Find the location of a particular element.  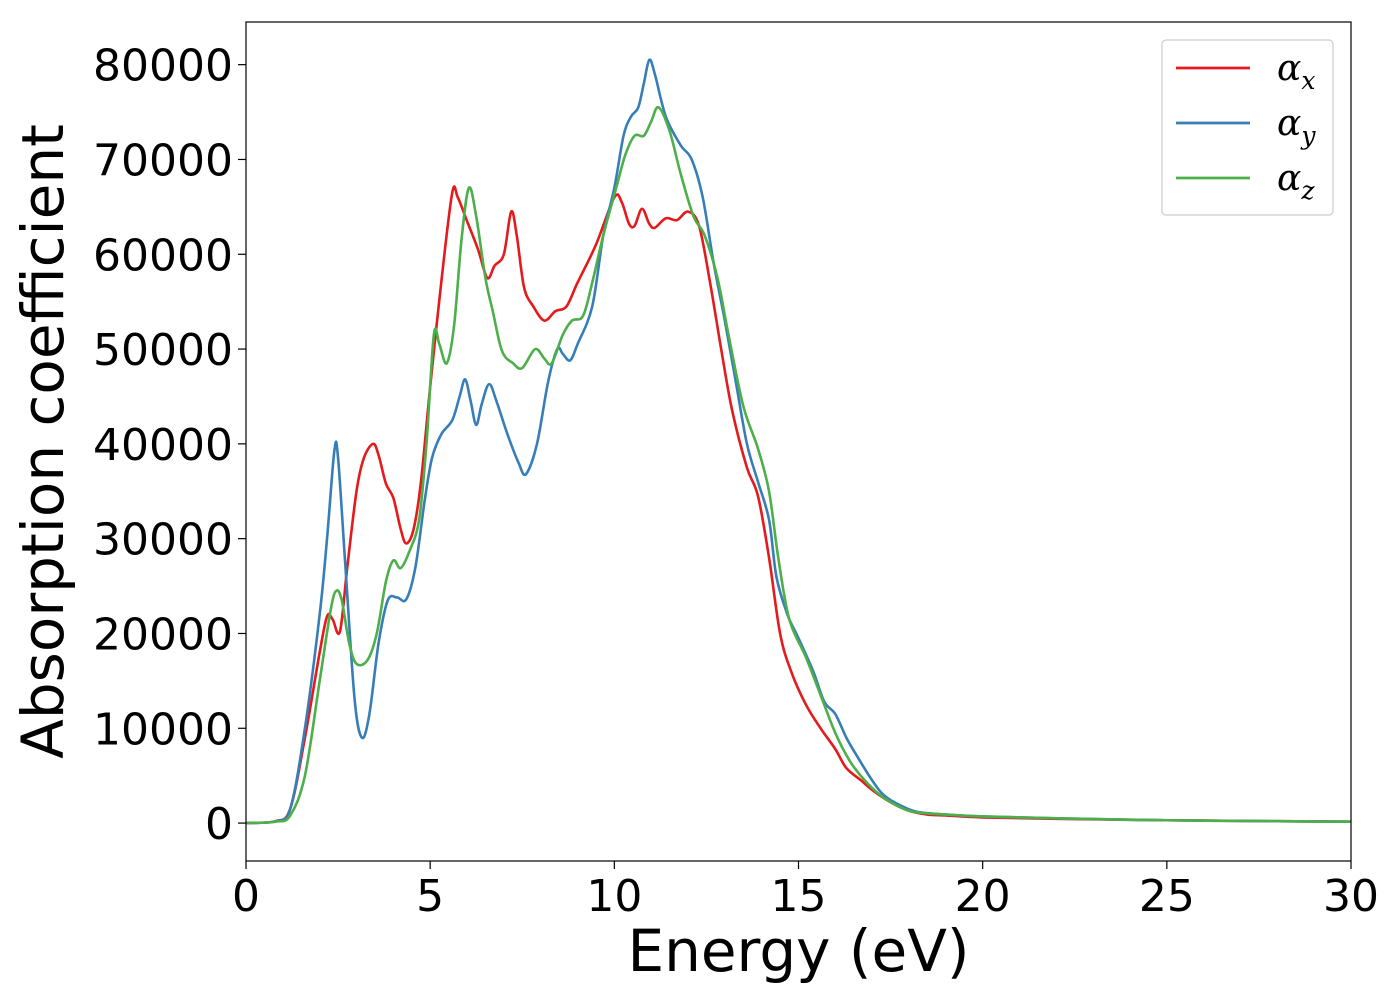

y-tick-label: 80000 is located at coordinates (163, 66).